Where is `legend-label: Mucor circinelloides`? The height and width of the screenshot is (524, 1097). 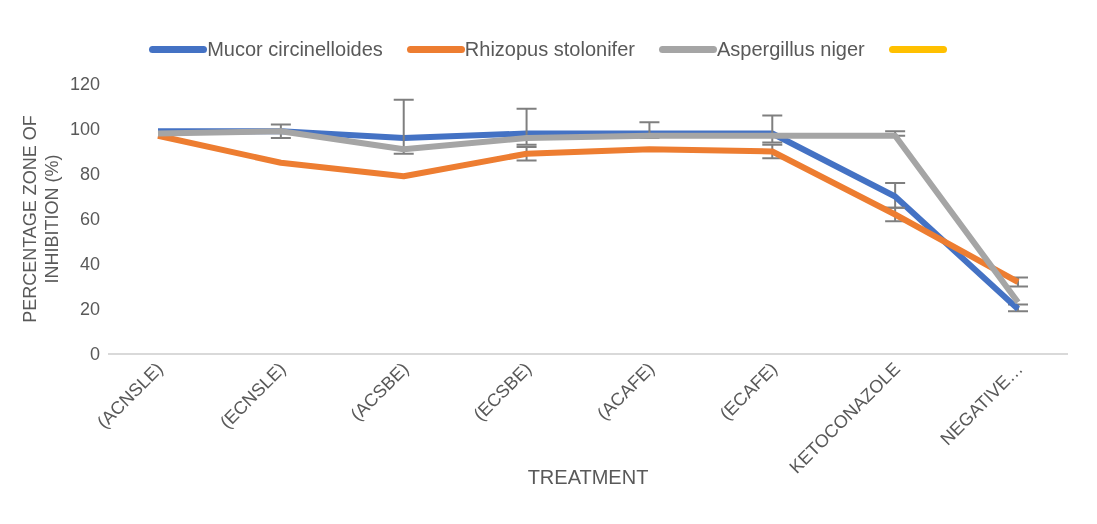 legend-label: Mucor circinelloides is located at coordinates (295, 49).